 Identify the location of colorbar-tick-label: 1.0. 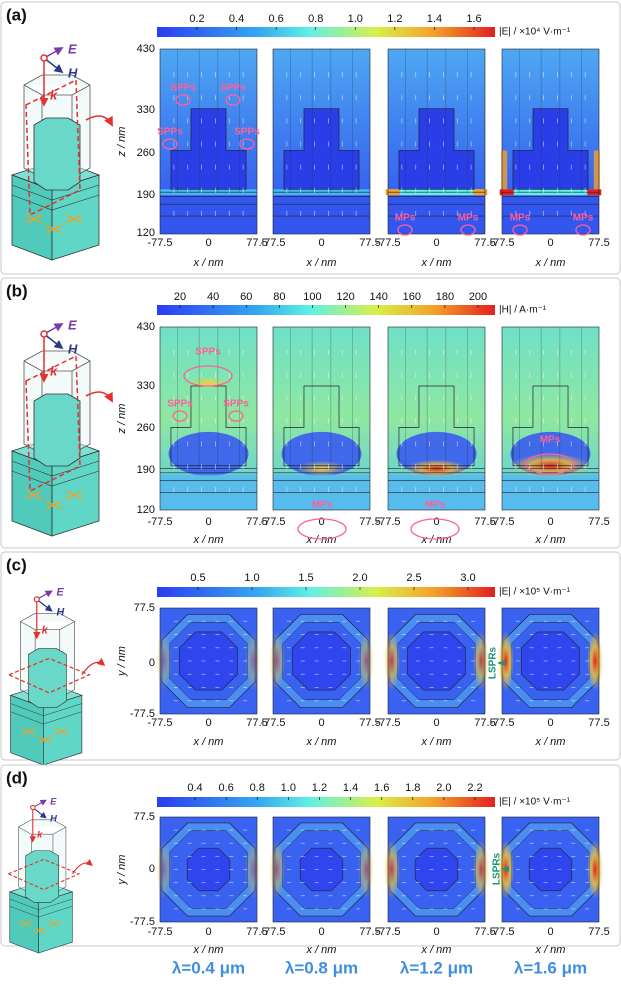
(355, 19).